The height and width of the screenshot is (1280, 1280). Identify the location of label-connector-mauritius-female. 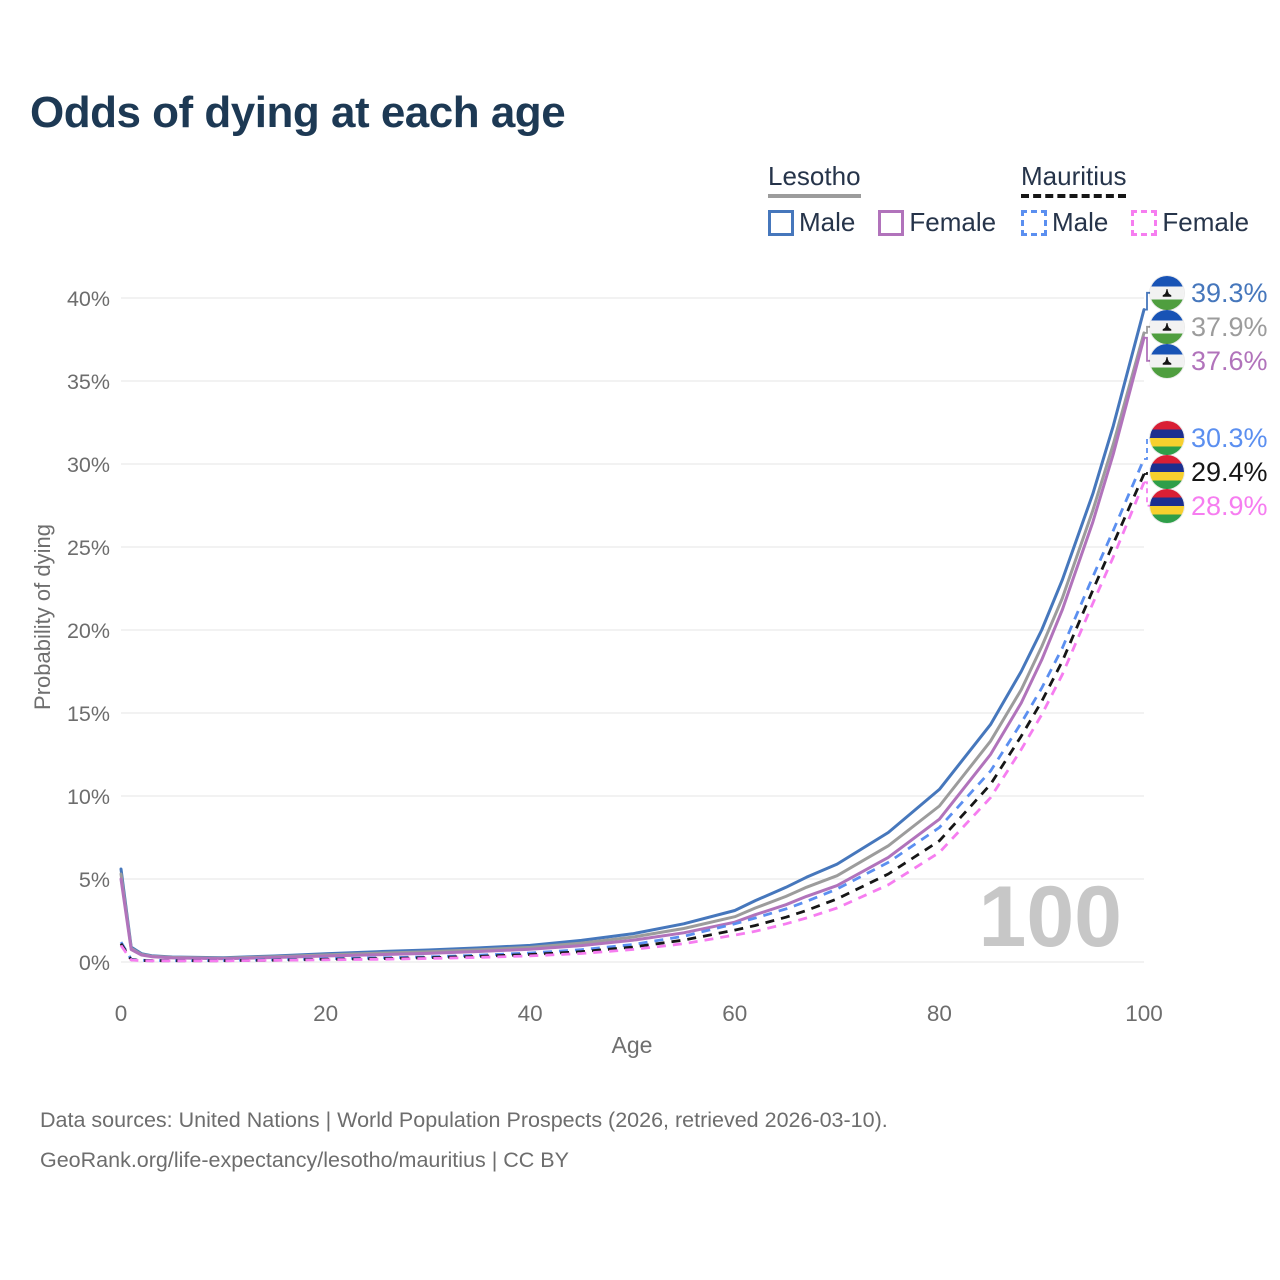
(1147, 494).